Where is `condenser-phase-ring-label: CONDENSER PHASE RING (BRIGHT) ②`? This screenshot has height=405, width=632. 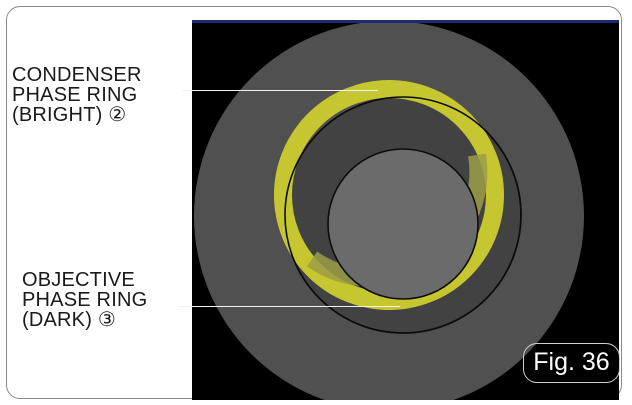 condenser-phase-ring-label: CONDENSER PHASE RING (BRIGHT) ② is located at coordinates (77, 95).